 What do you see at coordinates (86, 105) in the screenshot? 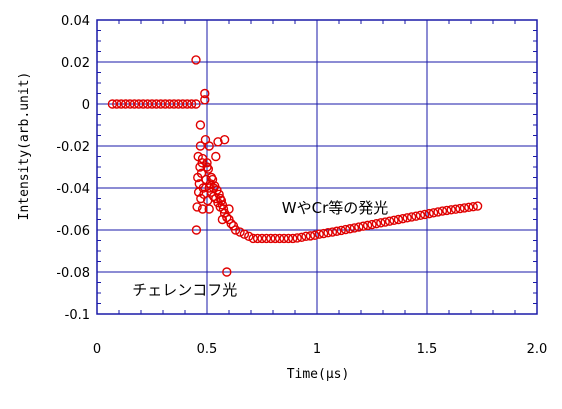
I see `y-tick-label: 0` at bounding box center [86, 105].